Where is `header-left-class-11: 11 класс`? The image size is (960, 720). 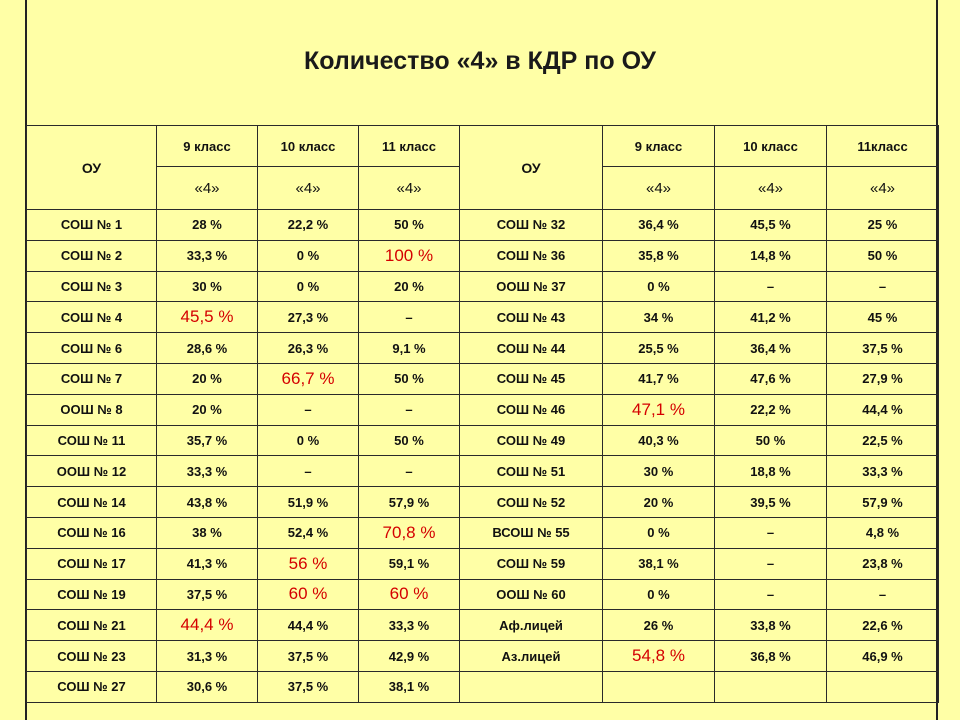 header-left-class-11: 11 класс is located at coordinates (409, 146).